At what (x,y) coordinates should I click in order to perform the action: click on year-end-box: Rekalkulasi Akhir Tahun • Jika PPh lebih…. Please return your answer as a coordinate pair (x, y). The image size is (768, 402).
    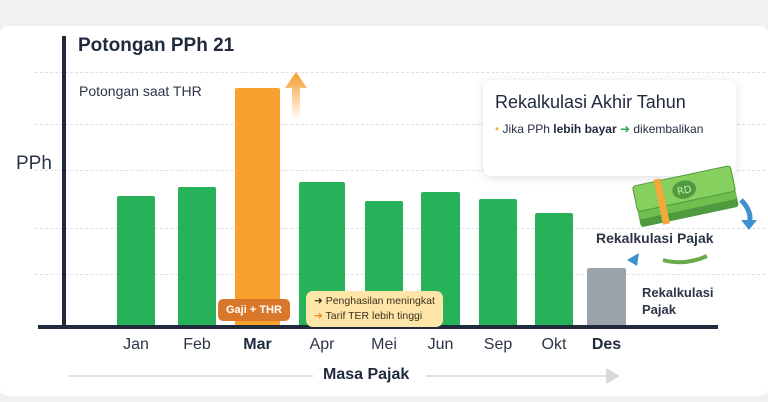
    Looking at the image, I should click on (609, 128).